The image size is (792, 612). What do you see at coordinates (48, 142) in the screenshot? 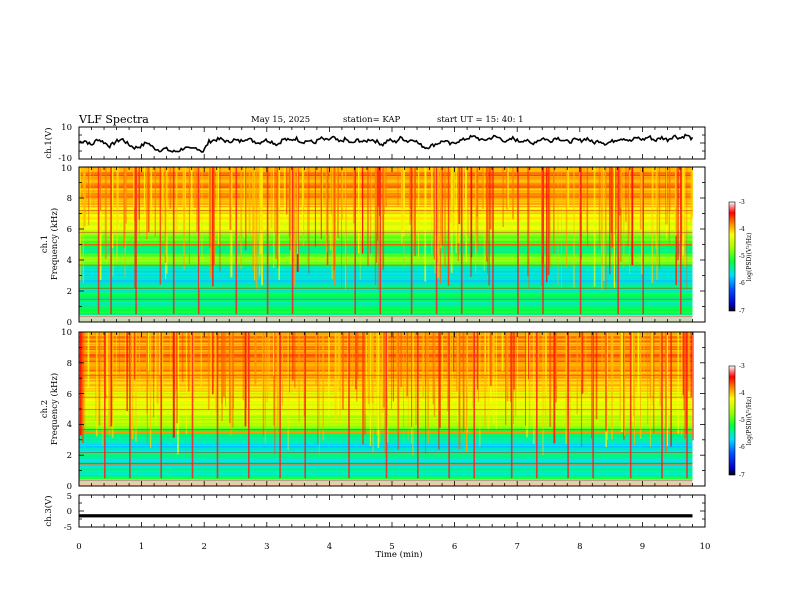
I see `ch1-waveform-ylabel: ch.1(V)` at bounding box center [48, 142].